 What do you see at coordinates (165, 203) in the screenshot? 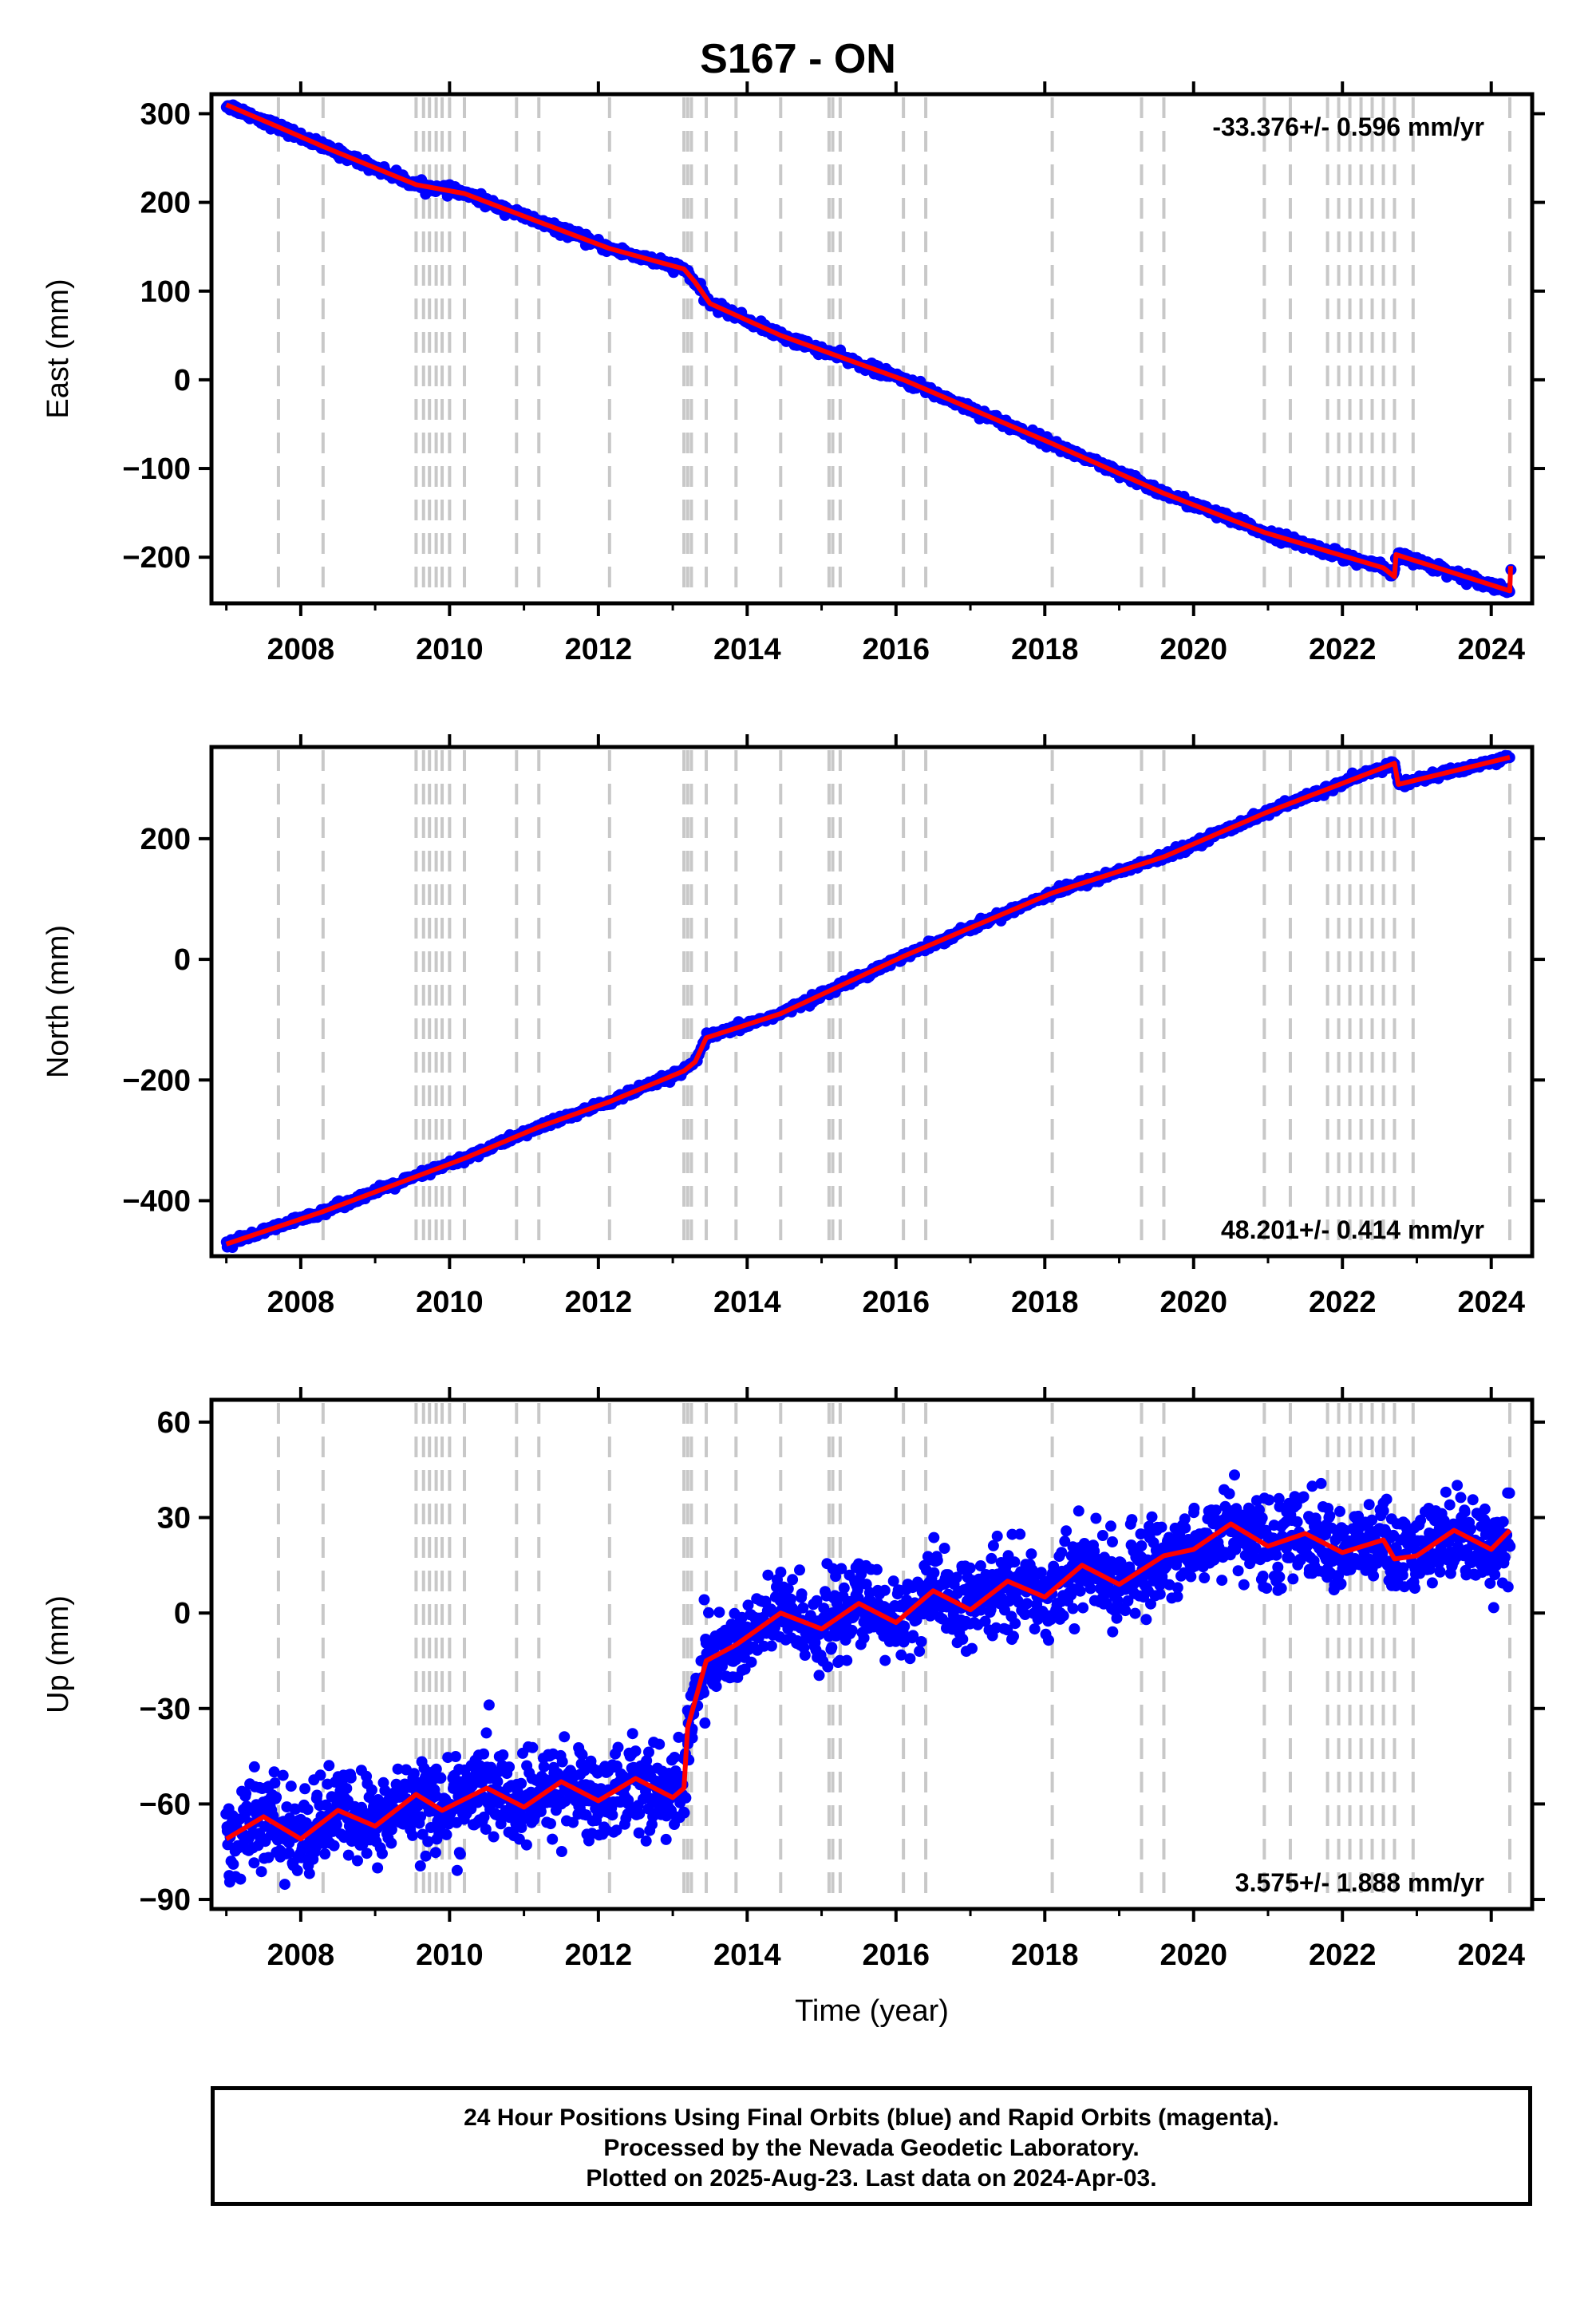
I see `east-y-tick-label: 200` at bounding box center [165, 203].